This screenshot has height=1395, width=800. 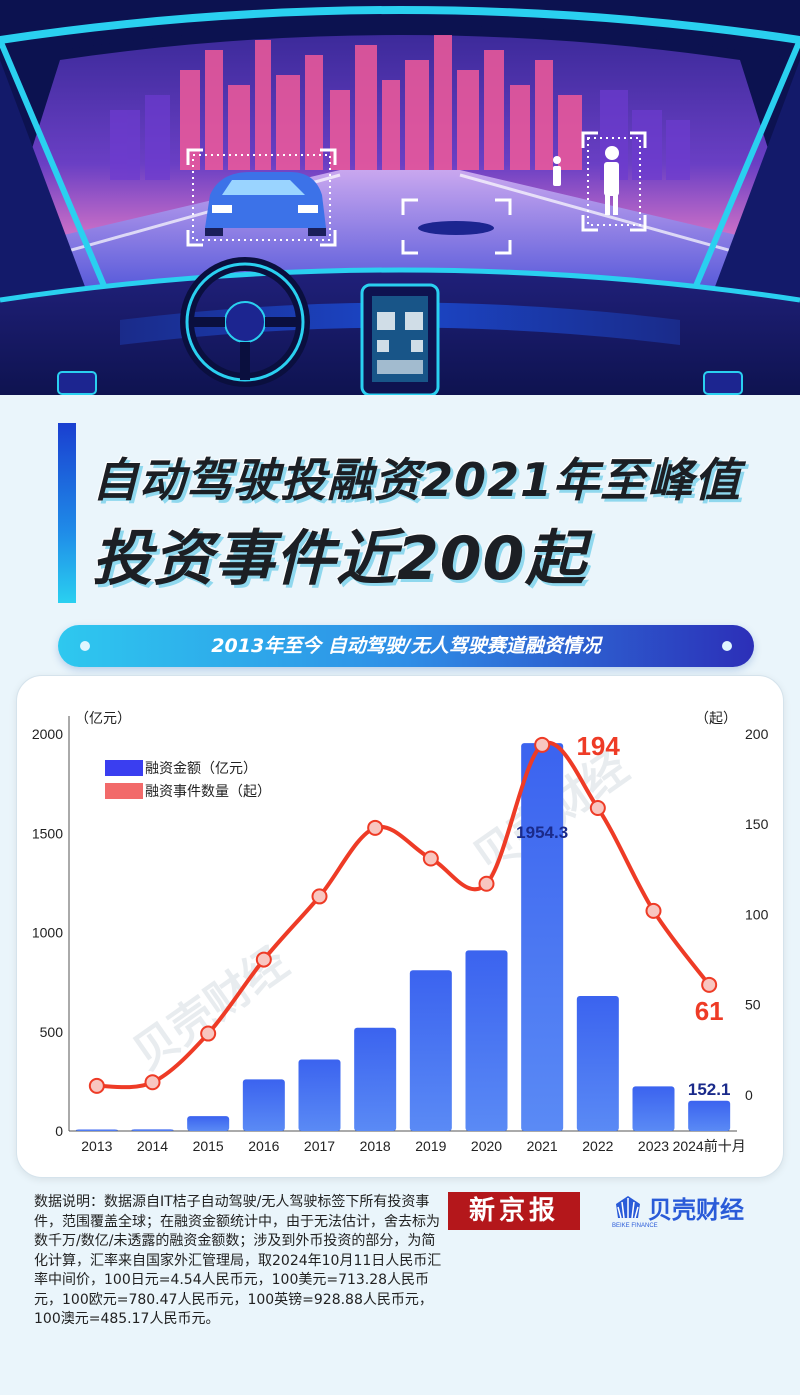 What do you see at coordinates (263, 959) in the screenshot?
I see `line-point-2016` at bounding box center [263, 959].